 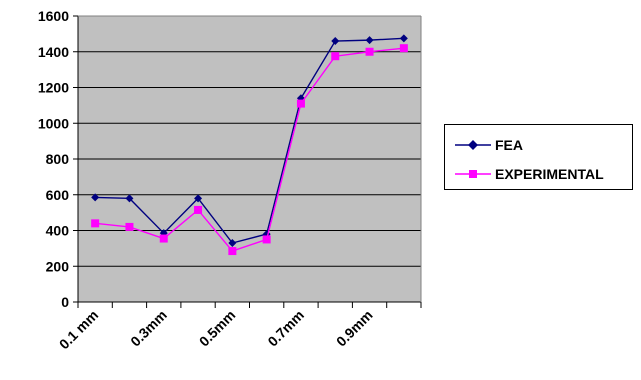 I want to click on y-tick-label-1200: 1200, so click(x=53, y=88).